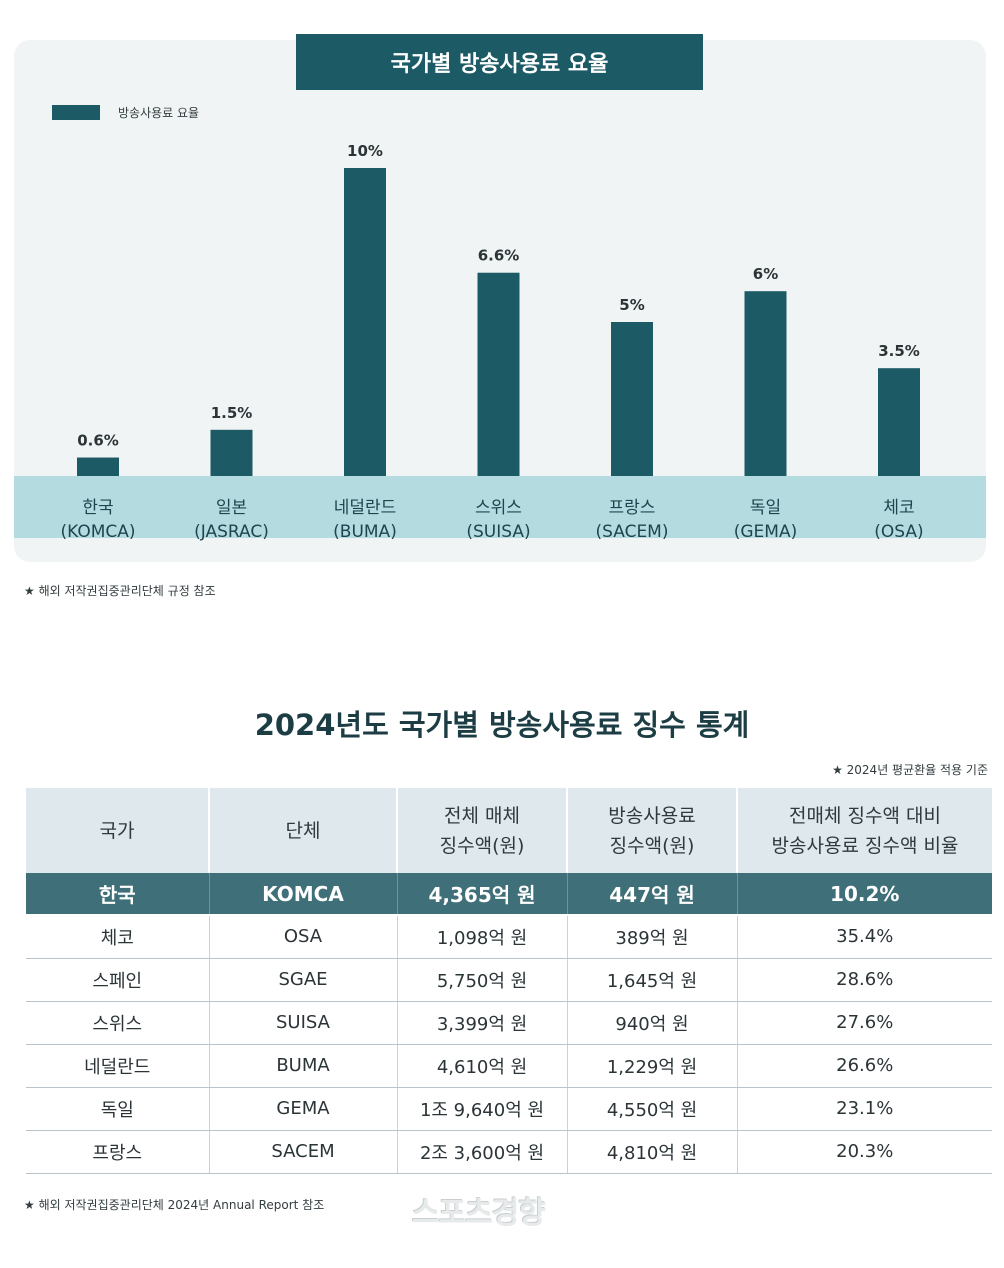 This screenshot has width=1004, height=1268. What do you see at coordinates (481, 1152) in the screenshot?
I see `cell-total: 2조 3,600억 원` at bounding box center [481, 1152].